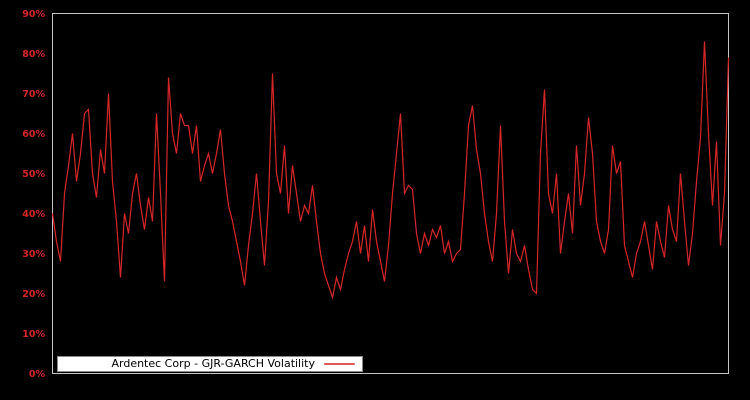  I want to click on y-tick-label: 50%, so click(33, 174).